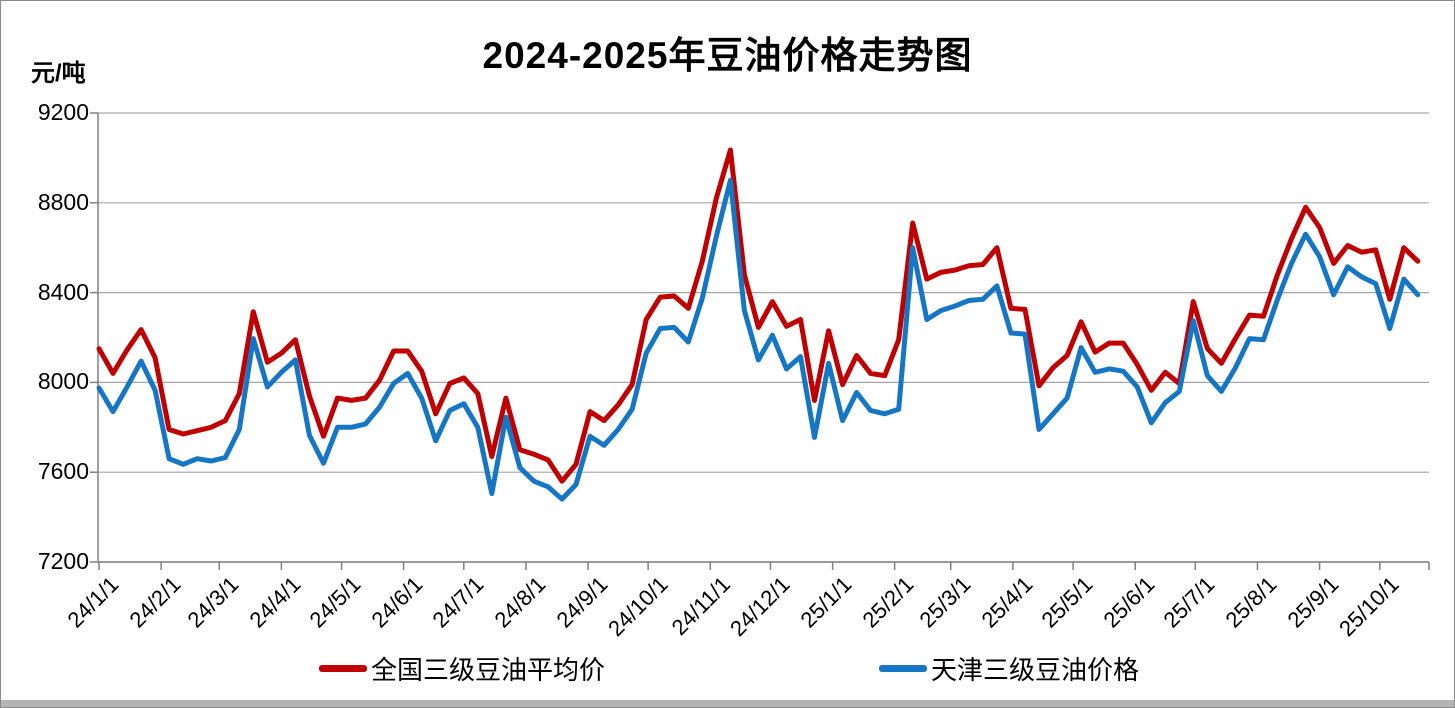 This screenshot has width=1455, height=708. I want to click on y-axis-unit-label: 元/吨, so click(58, 73).